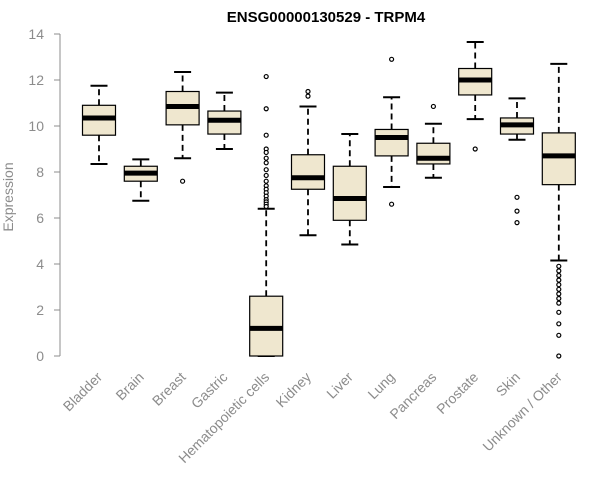 The height and width of the screenshot is (500, 600). Describe the element at coordinates (433, 141) in the screenshot. I see `box-pancreas` at that location.